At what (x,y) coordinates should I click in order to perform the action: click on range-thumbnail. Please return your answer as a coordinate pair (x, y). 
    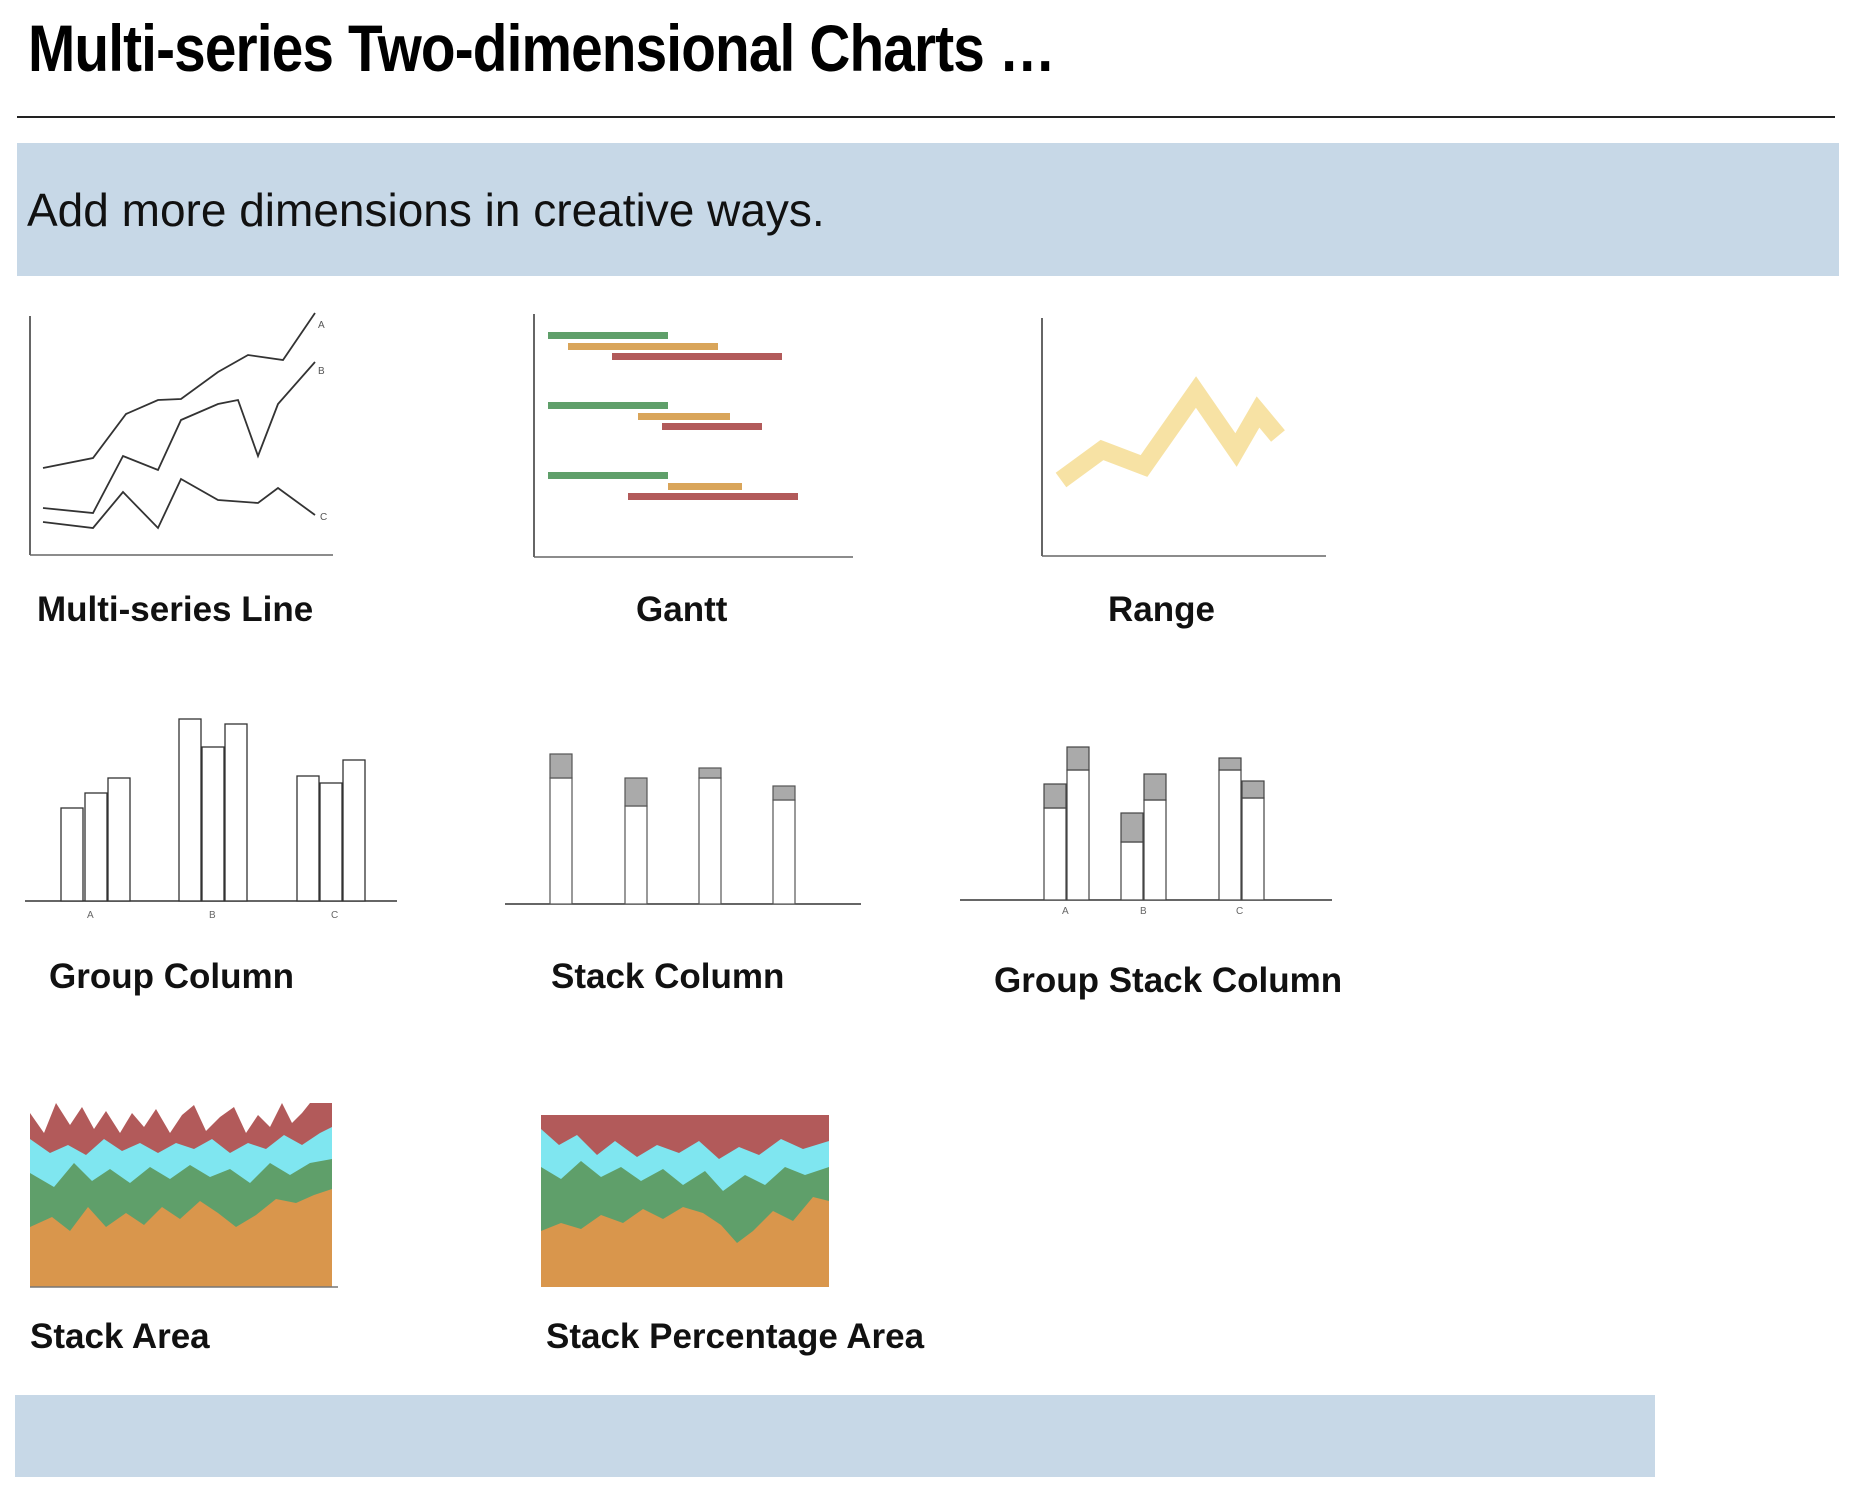
    Looking at the image, I should click on (1186, 440).